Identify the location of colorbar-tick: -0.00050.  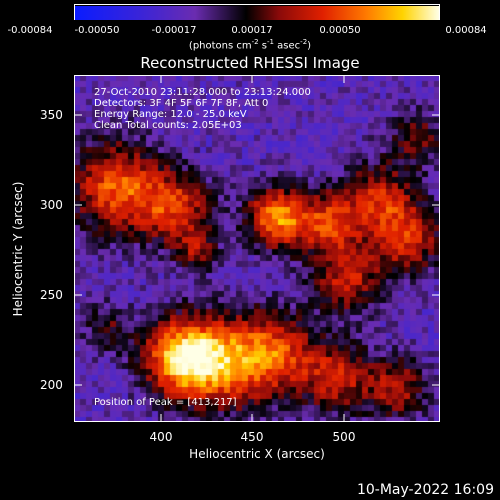
(97, 30).